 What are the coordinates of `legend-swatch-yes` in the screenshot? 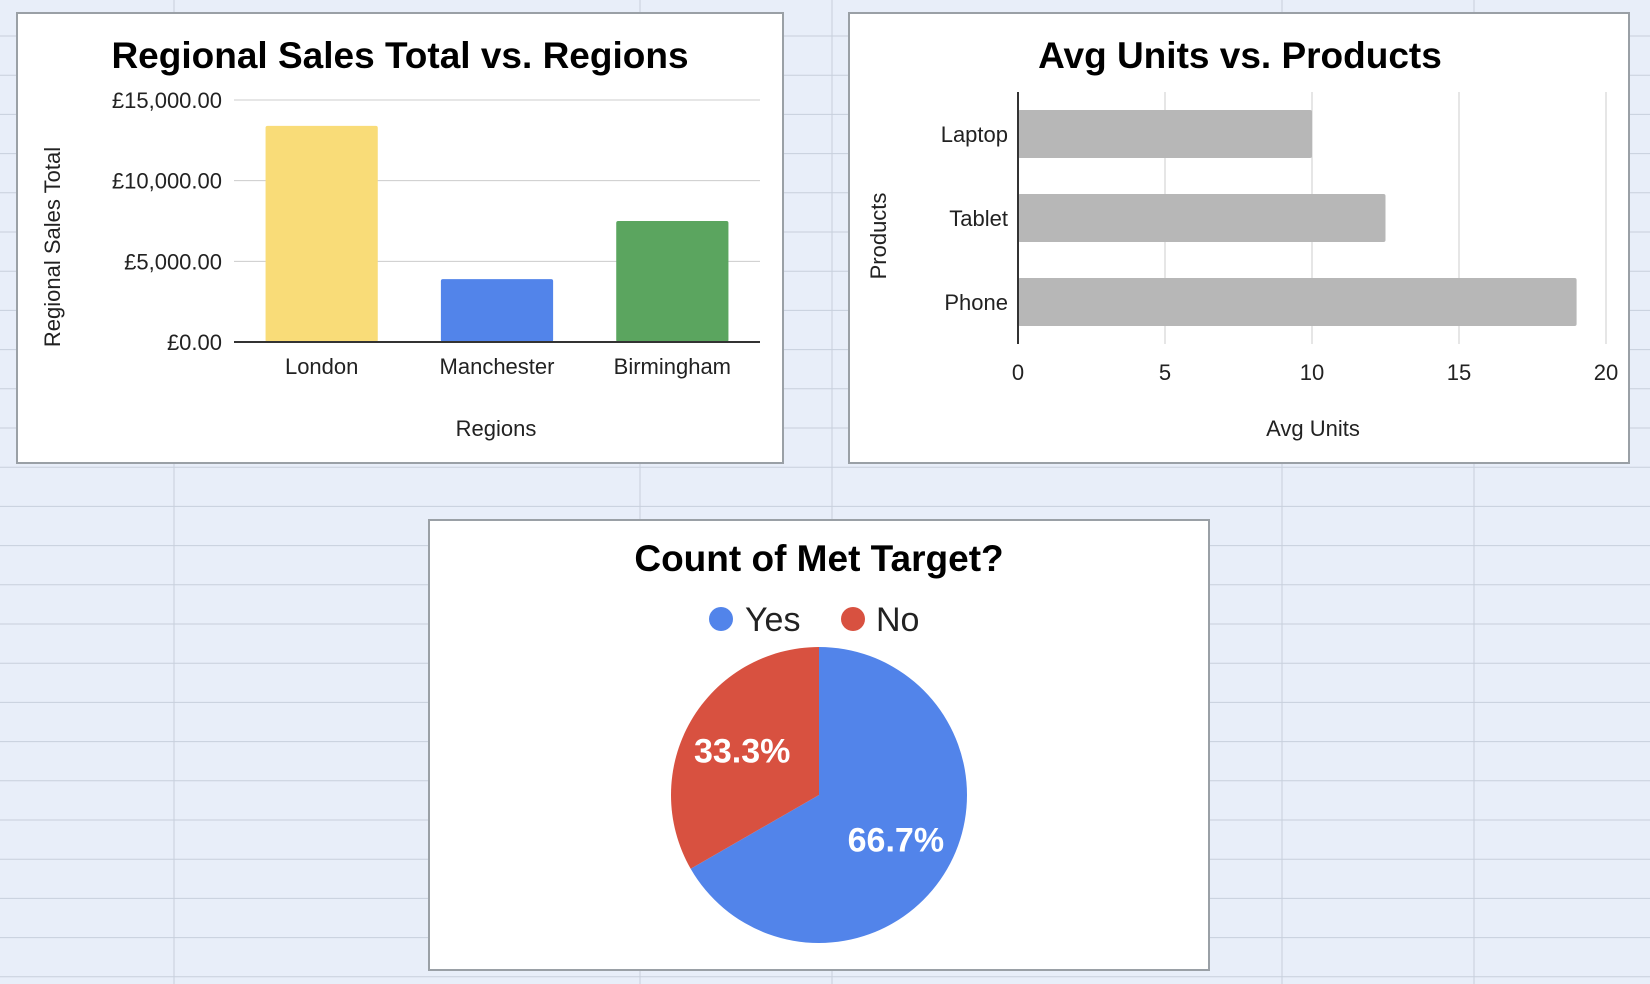 It's located at (721, 619).